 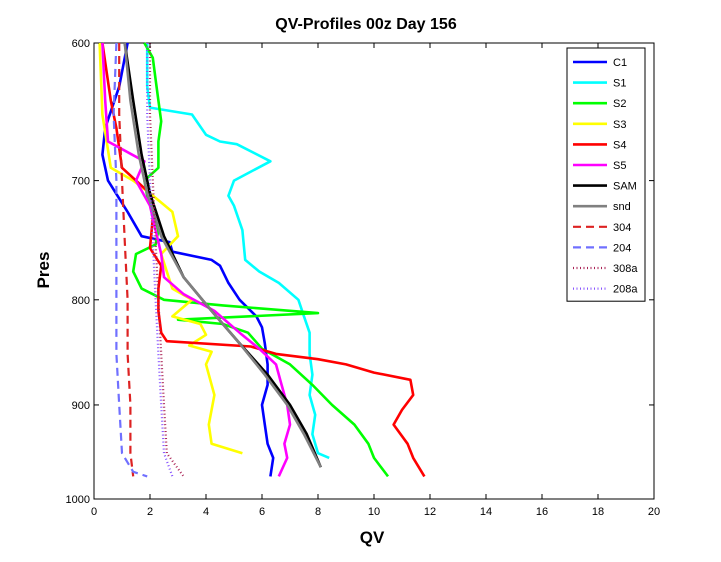 I want to click on legend-label-sam: SAM, so click(x=625, y=187).